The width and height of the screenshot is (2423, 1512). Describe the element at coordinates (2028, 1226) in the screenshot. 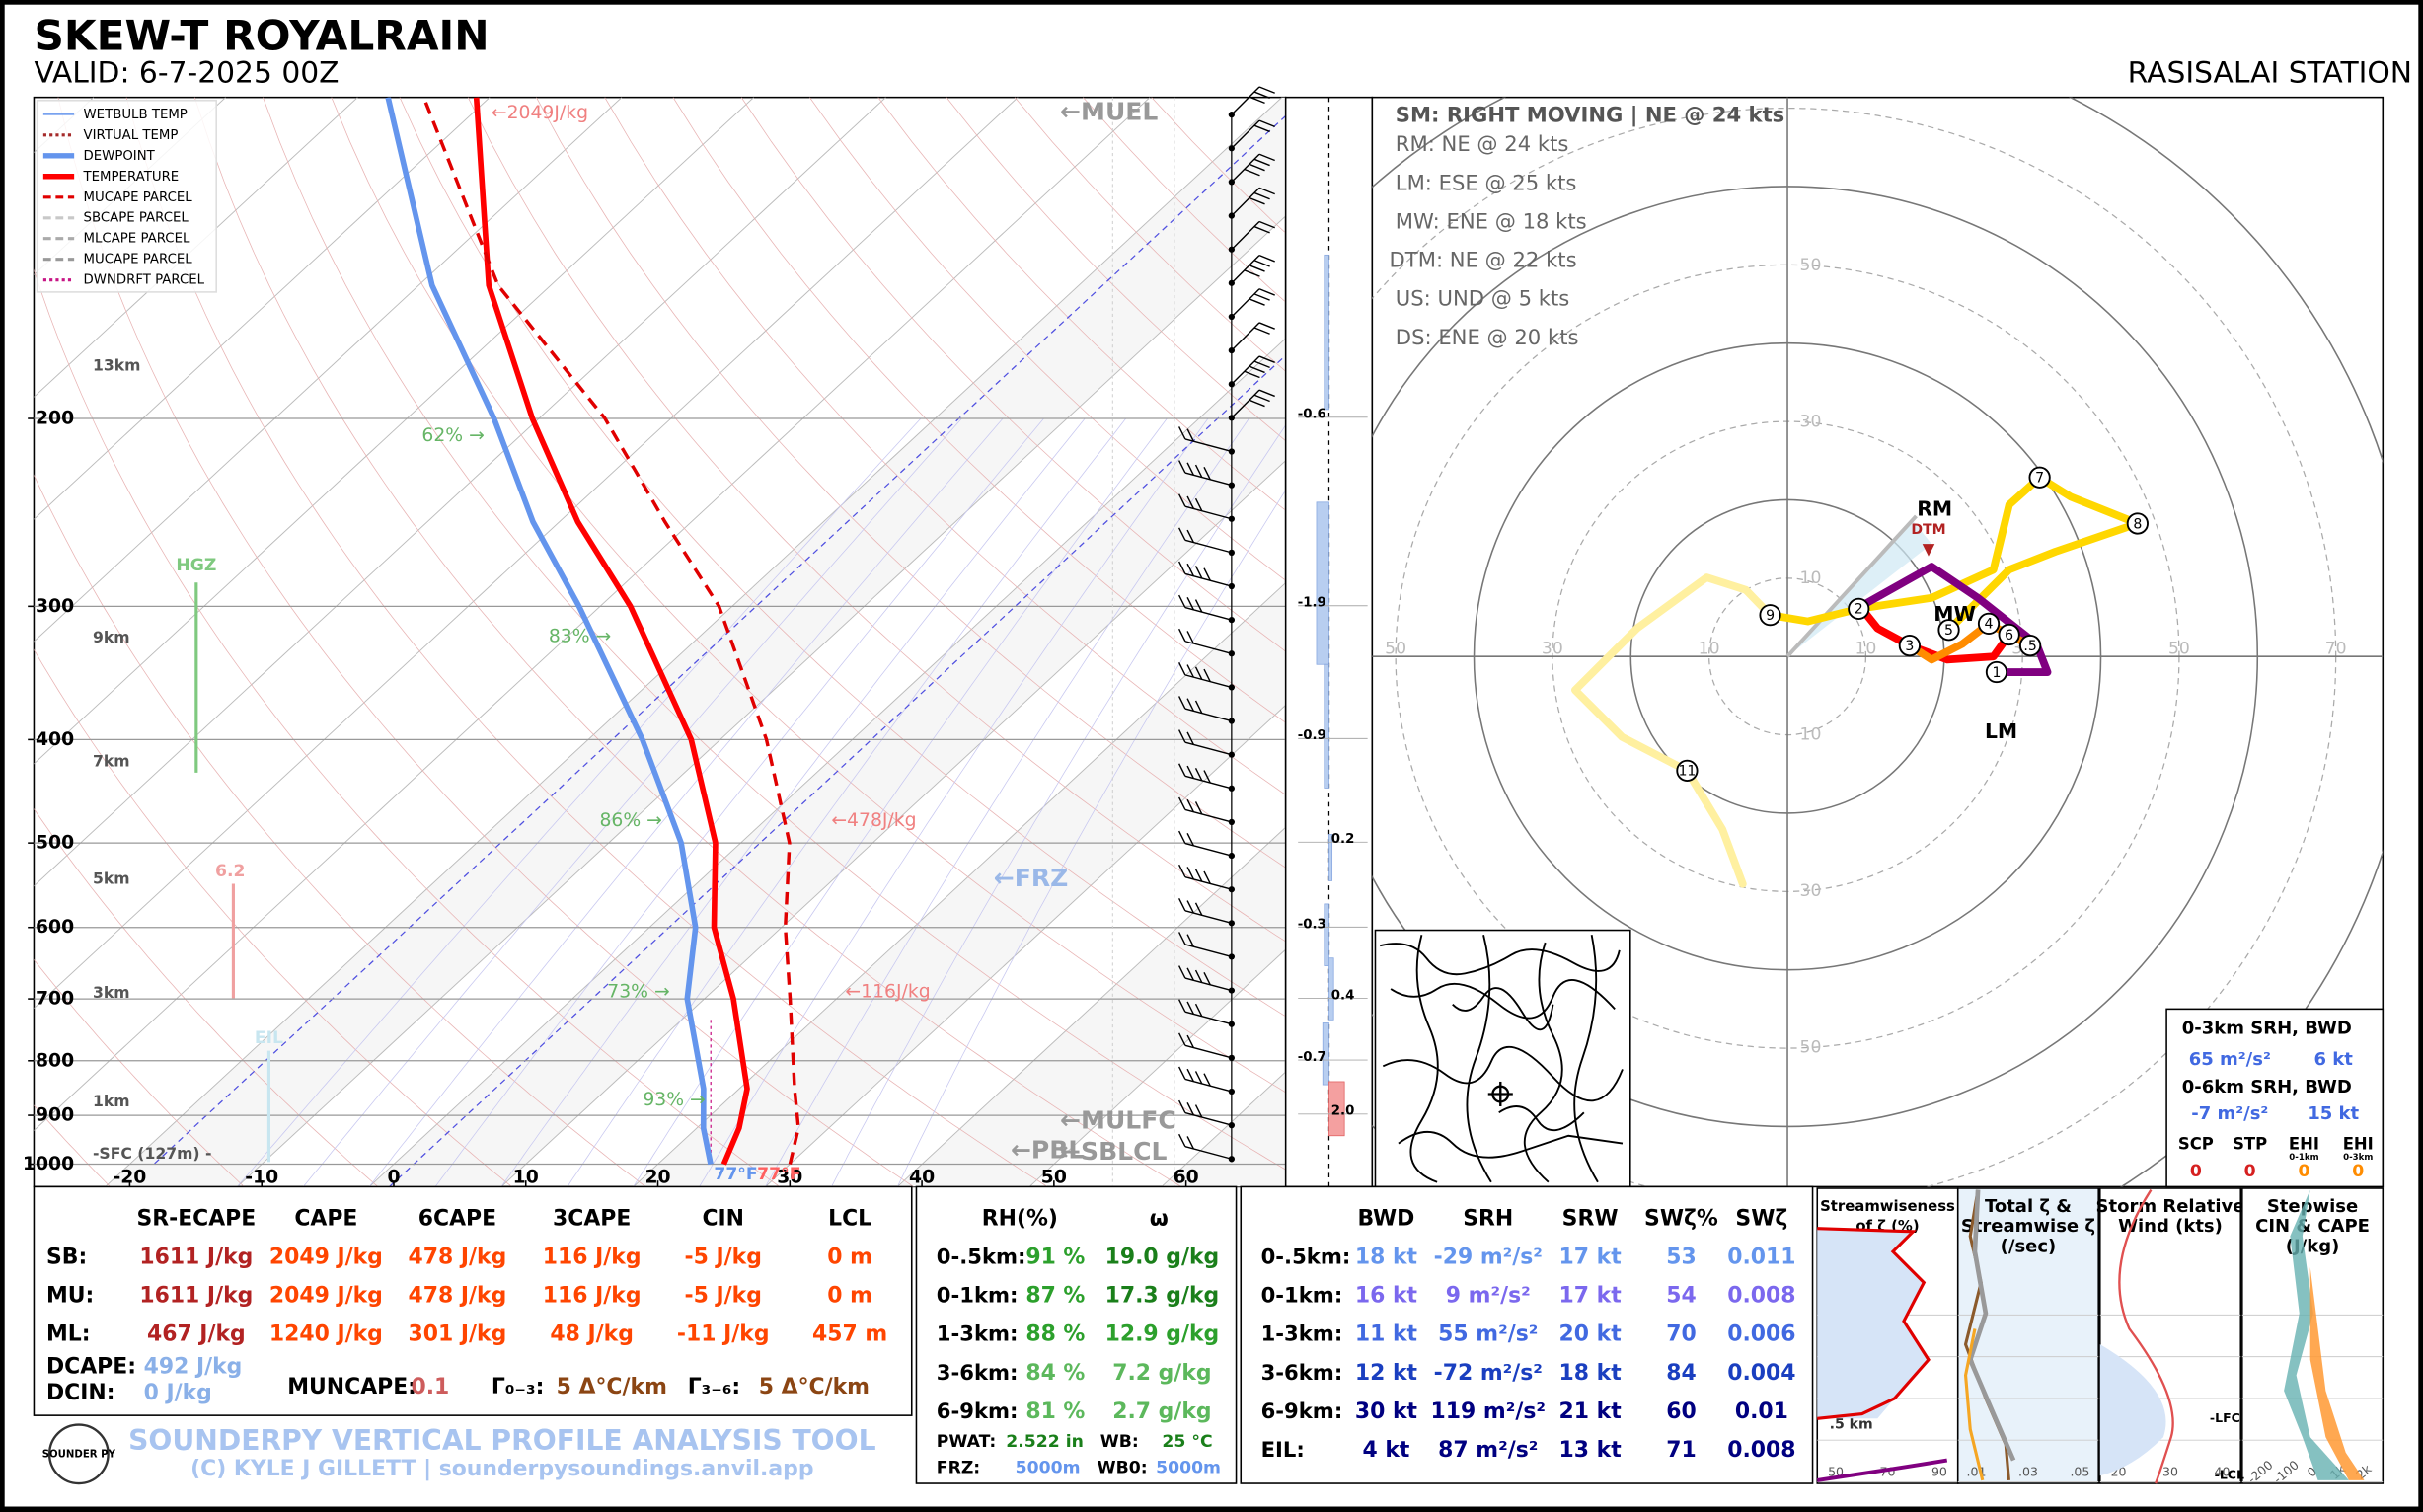

I see `mini-title: Streamwise ζ` at that location.